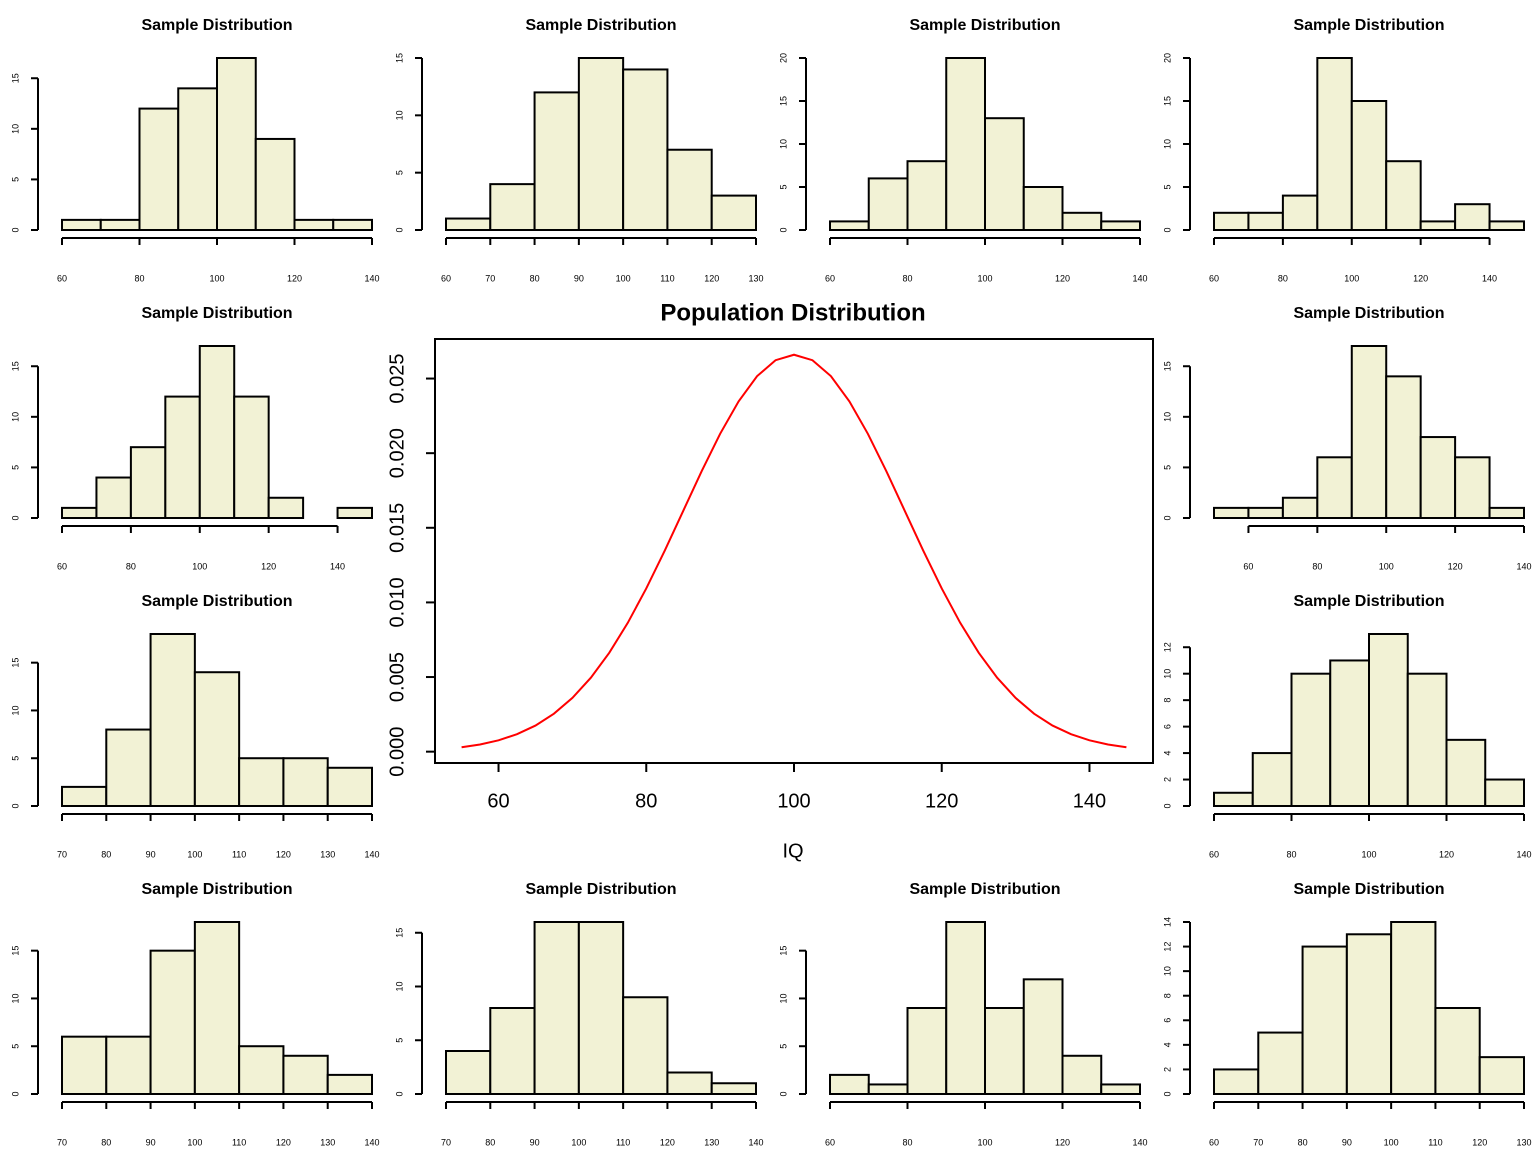 This screenshot has width=1536, height=1152. I want to click on x-tick-label: 90, so click(1347, 1142).